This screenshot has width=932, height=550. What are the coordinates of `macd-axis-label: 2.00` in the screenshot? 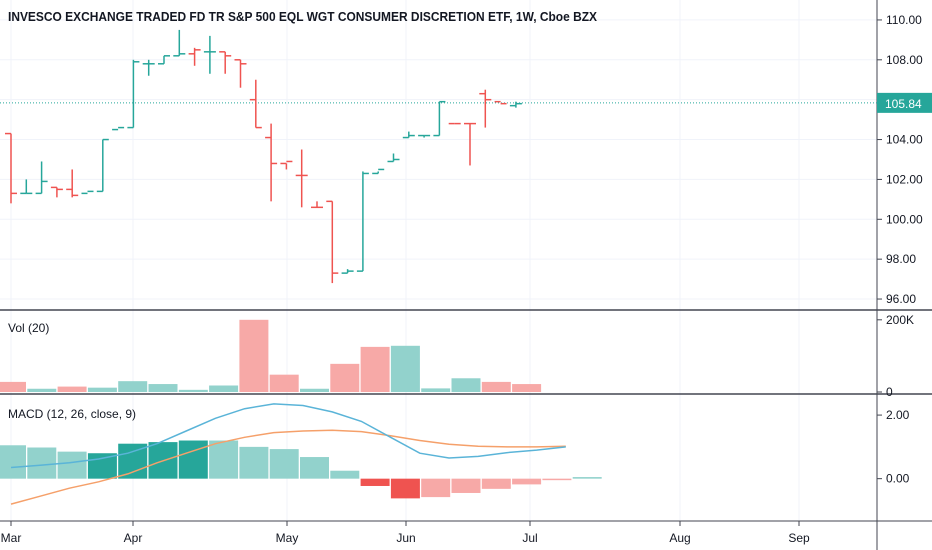 It's located at (898, 415).